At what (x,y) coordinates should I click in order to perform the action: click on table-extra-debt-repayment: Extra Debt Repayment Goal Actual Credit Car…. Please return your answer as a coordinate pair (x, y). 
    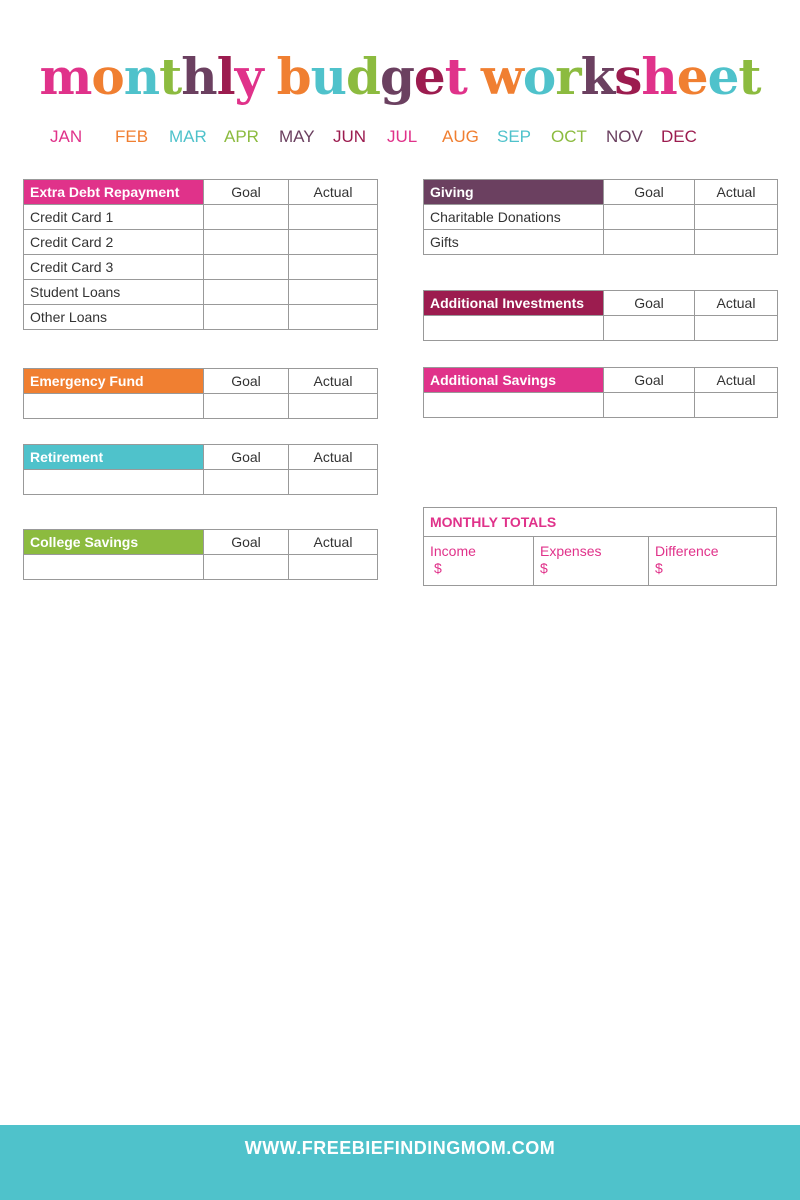
    Looking at the image, I should click on (200, 254).